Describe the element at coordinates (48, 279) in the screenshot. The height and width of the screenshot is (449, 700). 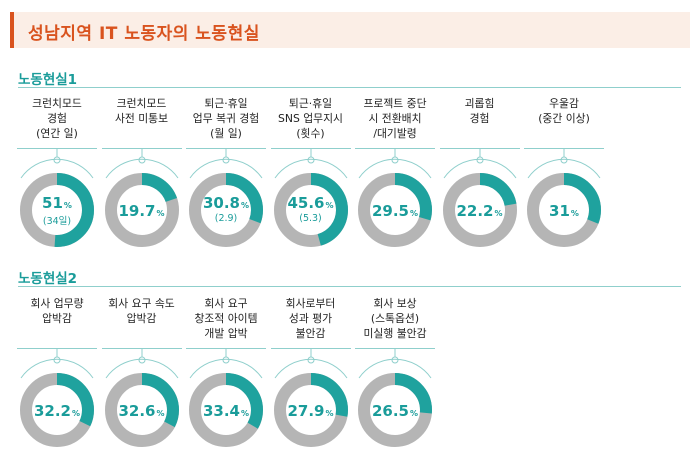
I see `section-label-2: 노동현실2` at that location.